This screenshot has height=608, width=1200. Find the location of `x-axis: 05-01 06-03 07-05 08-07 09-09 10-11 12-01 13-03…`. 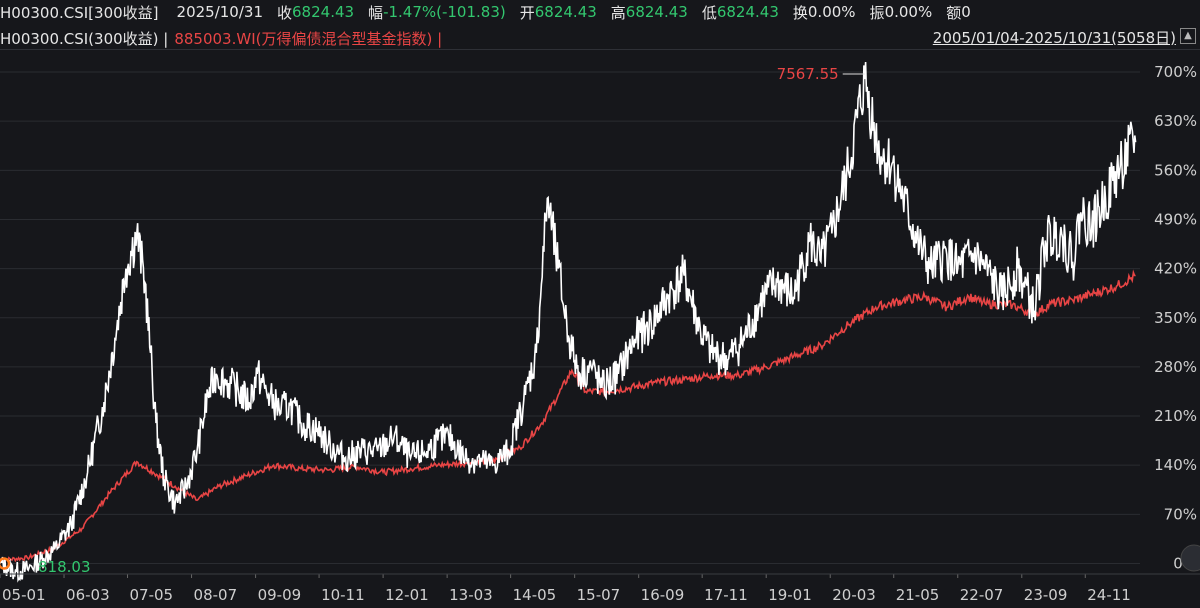

x-axis: 05-01 06-03 07-05 08-07 09-09 10-11 12-01 13-03… is located at coordinates (600, 588).